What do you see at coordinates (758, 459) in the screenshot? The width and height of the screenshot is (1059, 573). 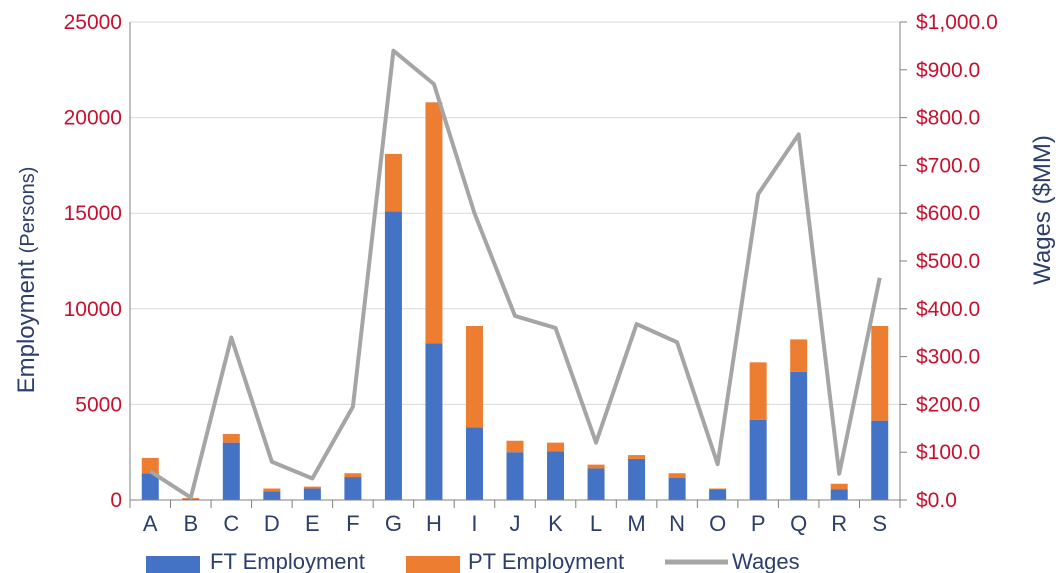 I see `bar-ft-P` at bounding box center [758, 459].